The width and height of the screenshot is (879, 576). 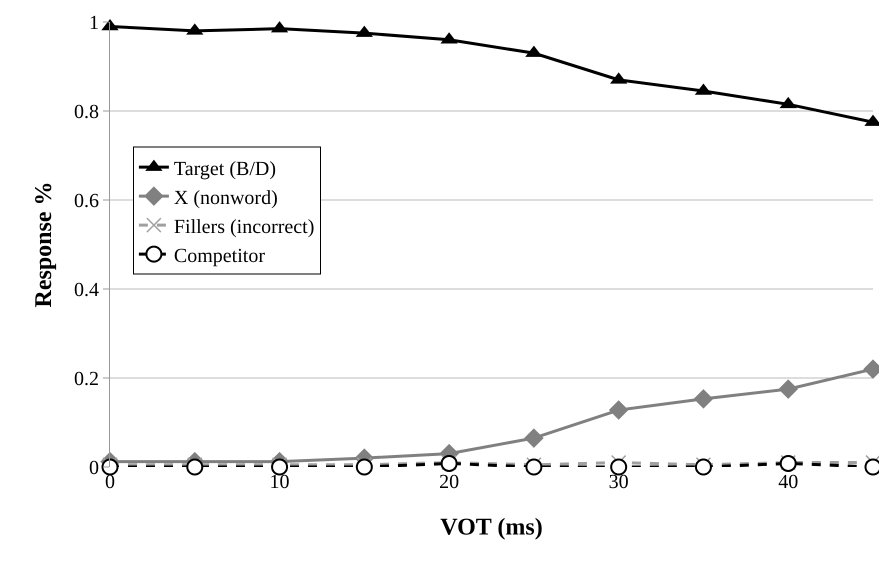 I want to click on x-tick-label: 30, so click(x=618, y=482).